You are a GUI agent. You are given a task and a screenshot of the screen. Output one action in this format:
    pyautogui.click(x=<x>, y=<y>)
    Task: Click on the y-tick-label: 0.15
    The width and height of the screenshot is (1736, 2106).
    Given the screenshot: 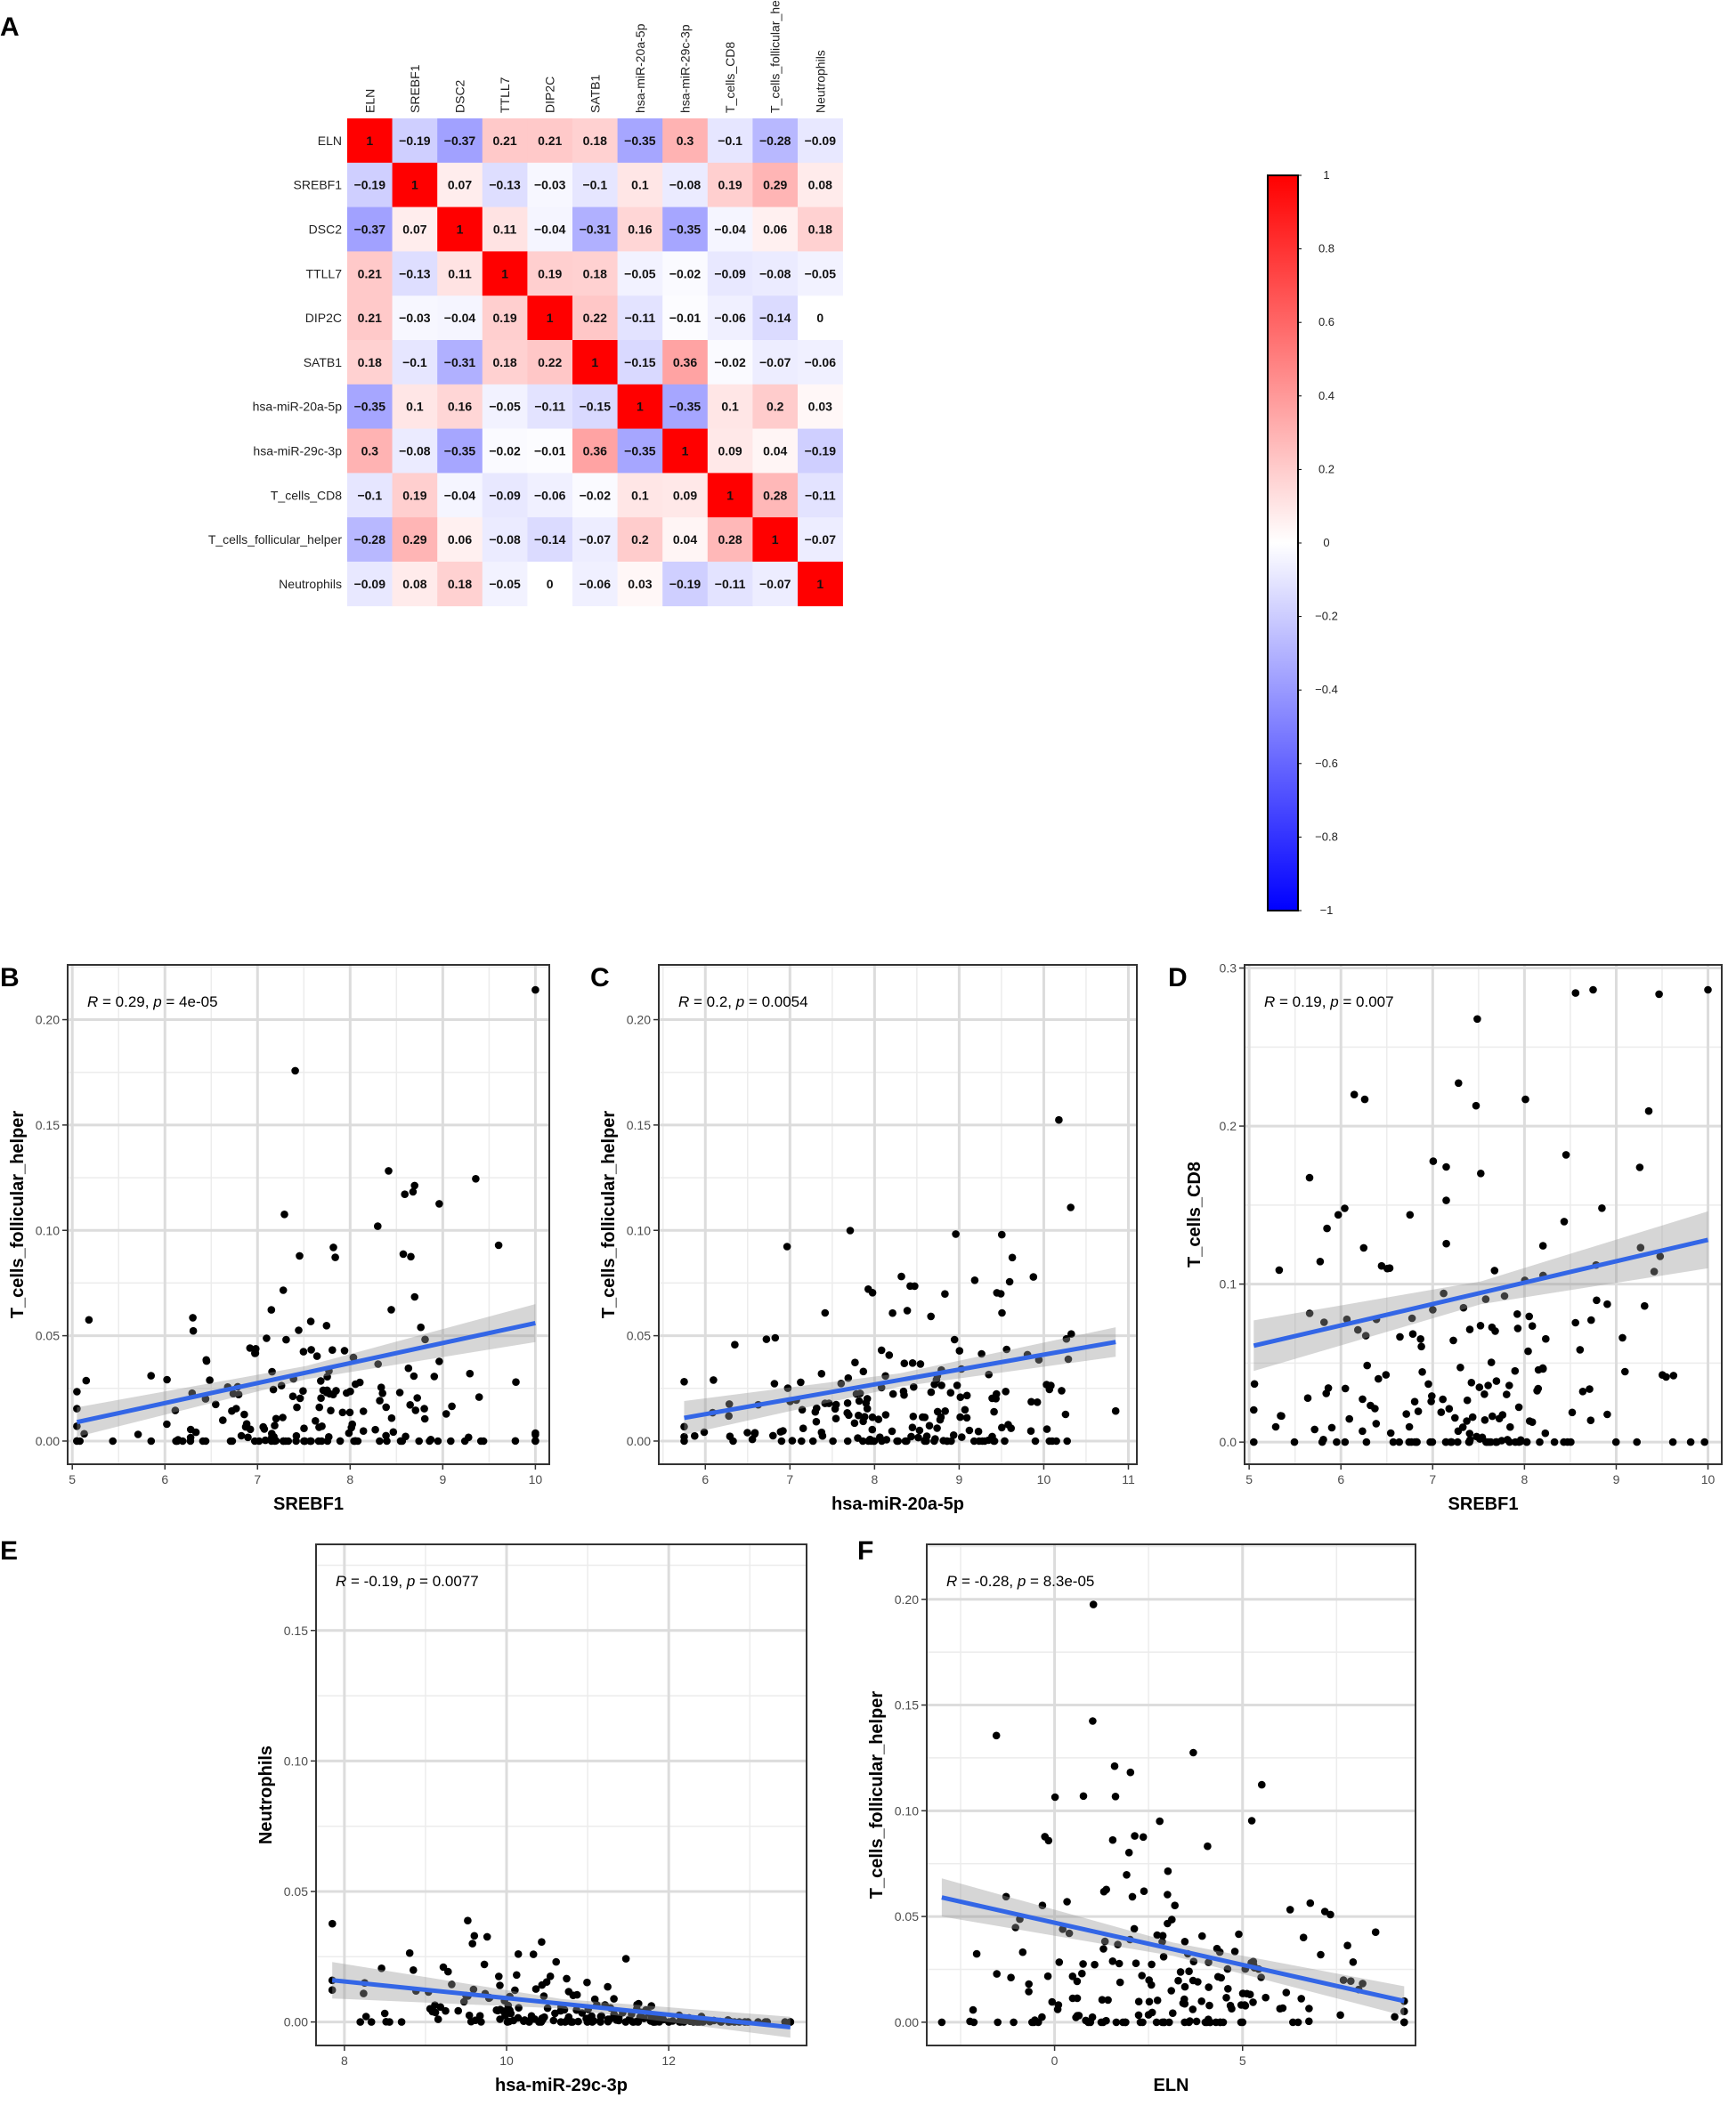 What is the action you would take?
    pyautogui.click(x=639, y=1125)
    